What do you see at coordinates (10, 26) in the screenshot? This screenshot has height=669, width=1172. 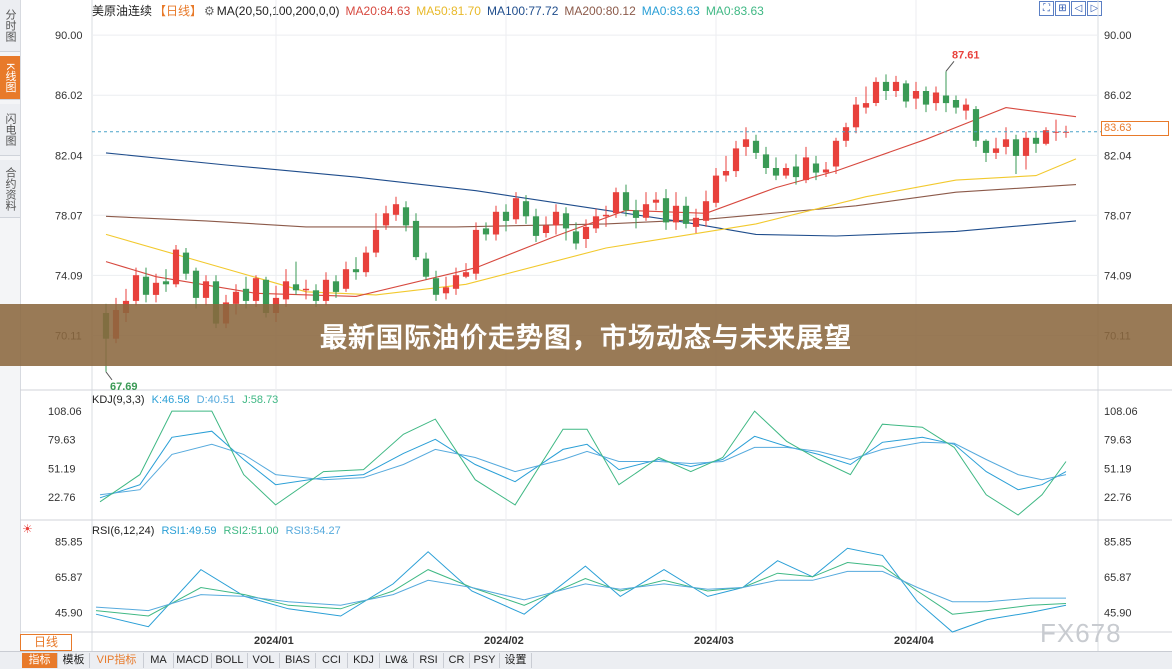 I see `sidebar-tab-0: 分时图` at bounding box center [10, 26].